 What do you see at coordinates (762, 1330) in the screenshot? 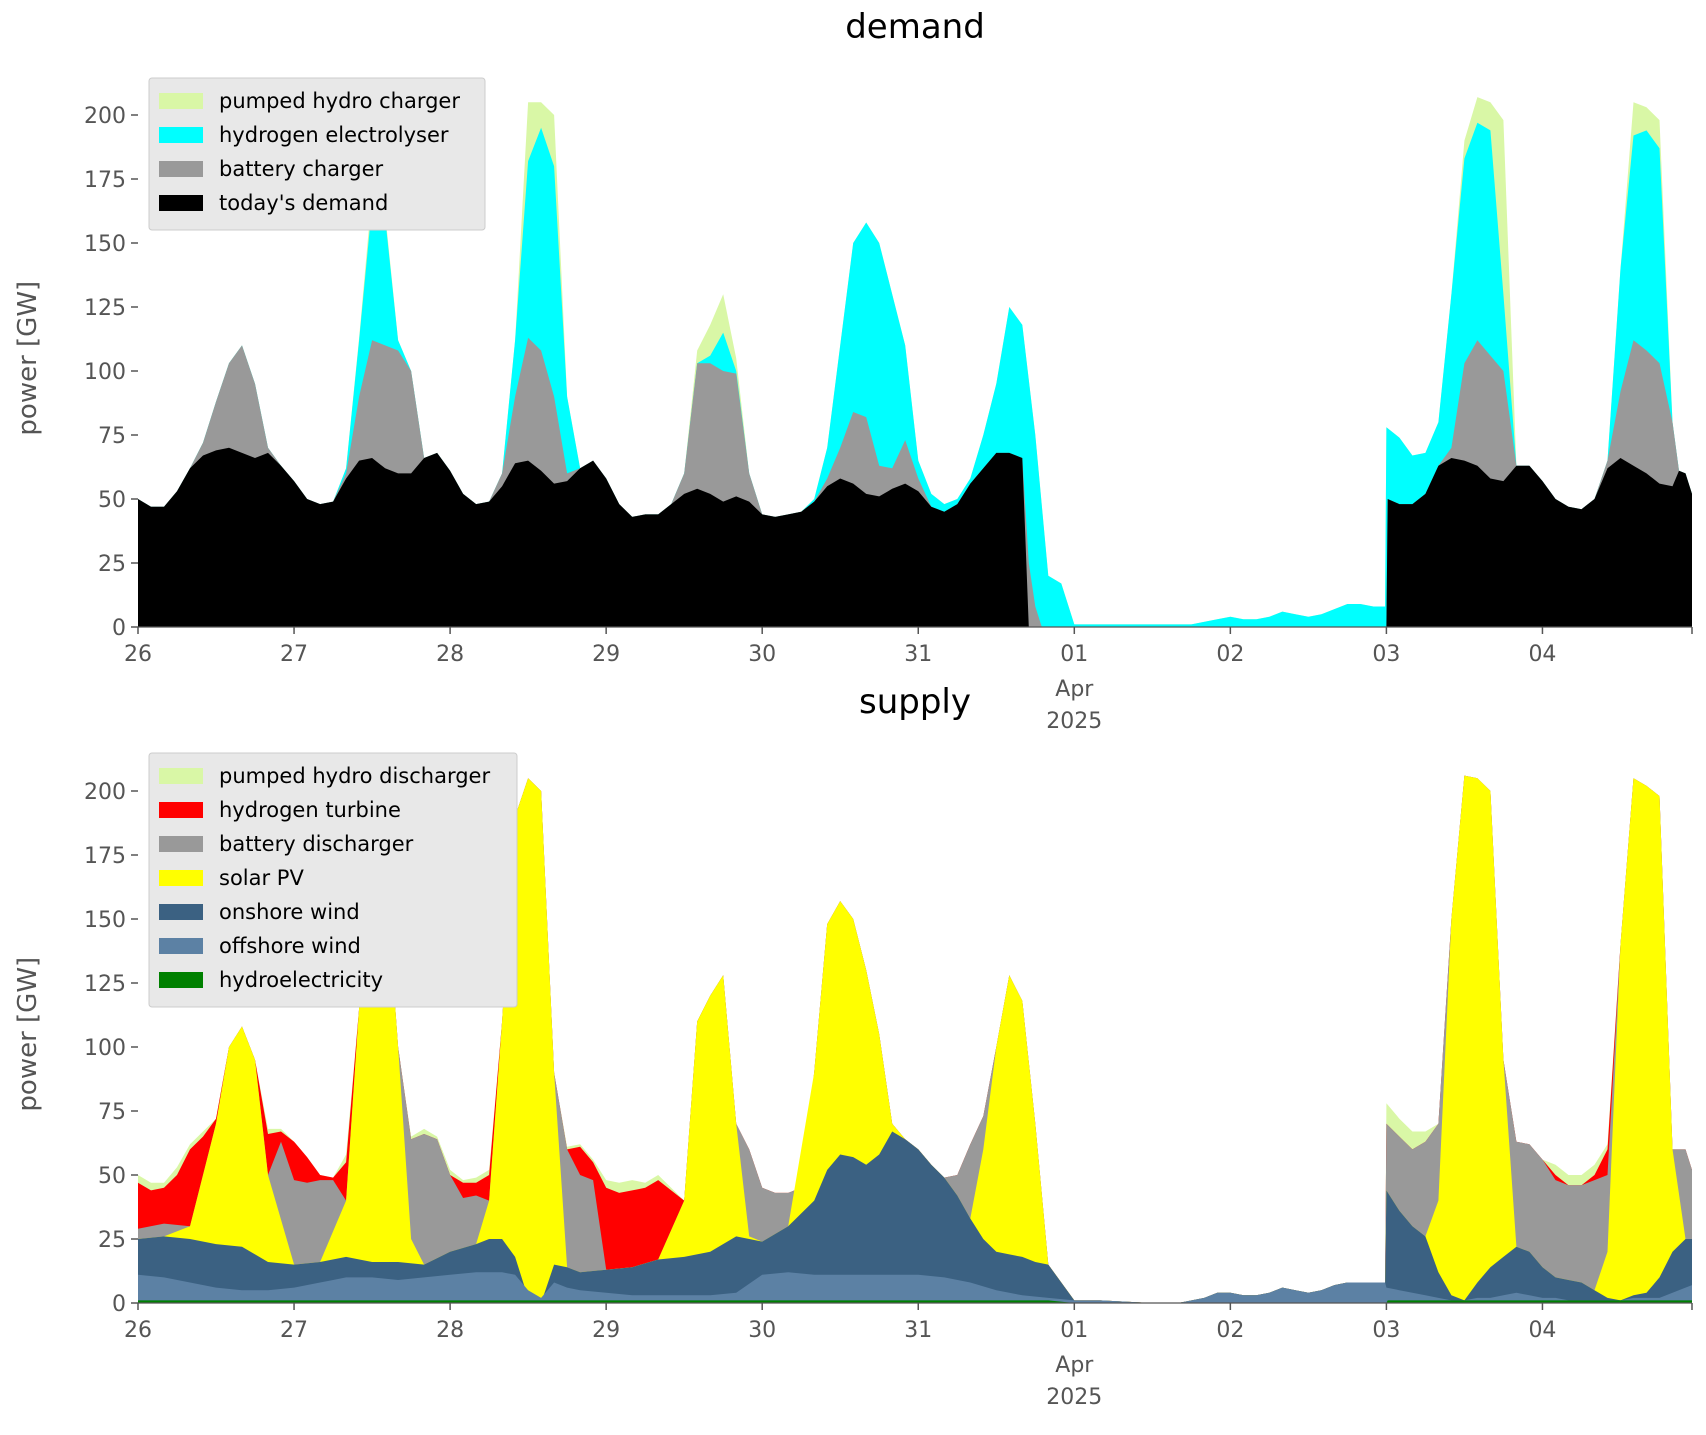
I see `supply-xtick-label: 30` at bounding box center [762, 1330].